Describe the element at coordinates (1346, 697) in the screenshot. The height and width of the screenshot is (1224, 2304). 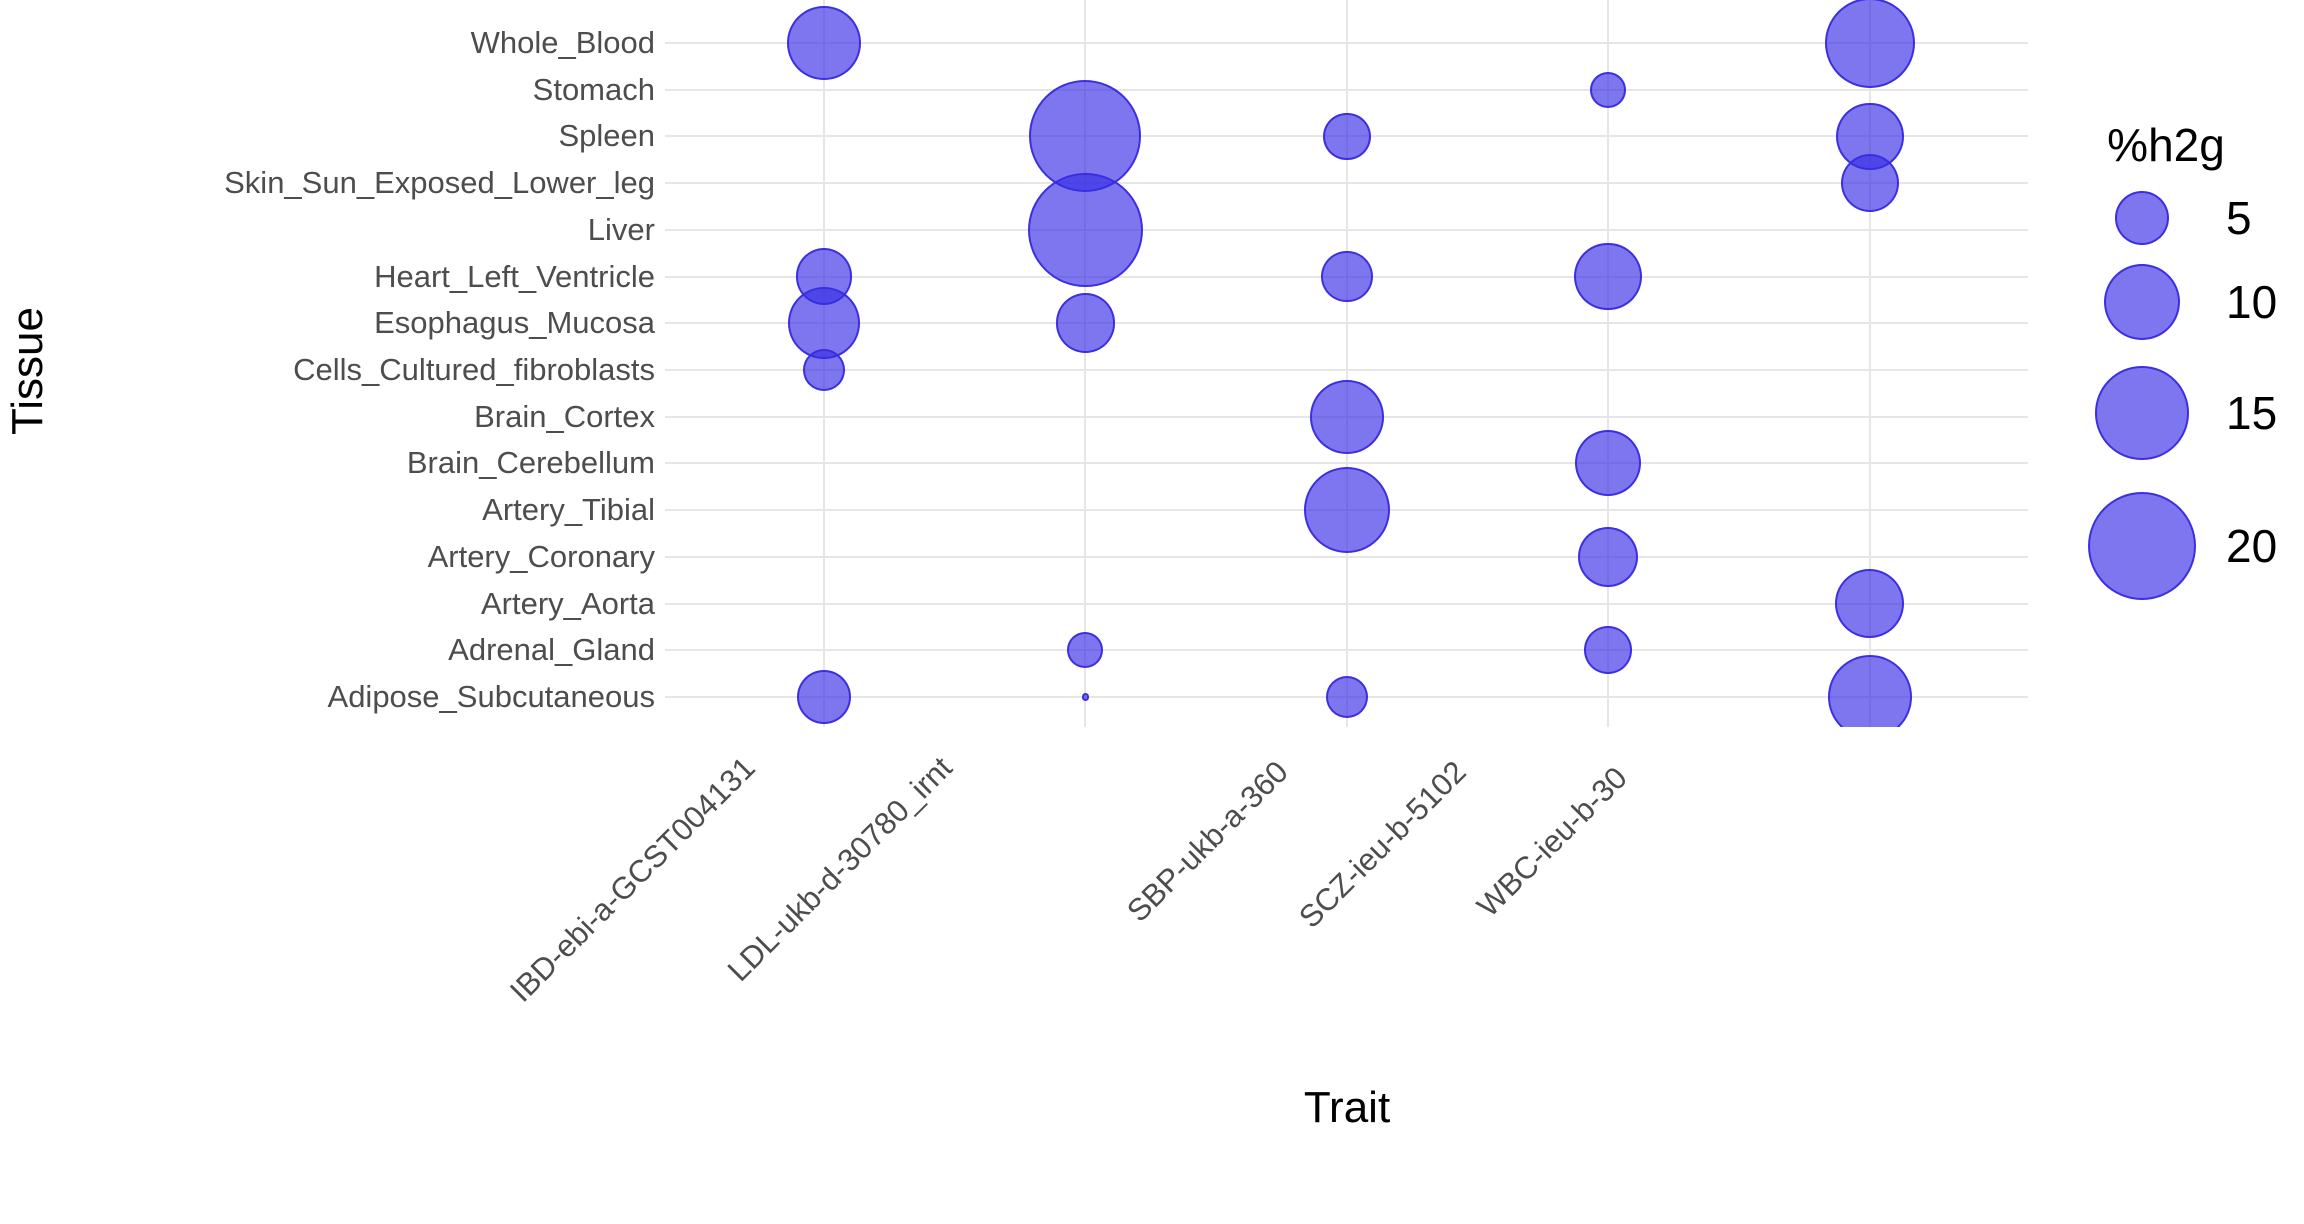
I see `bubble-SBP-ukb-a-360-Adipose_Subcutaneous` at that location.